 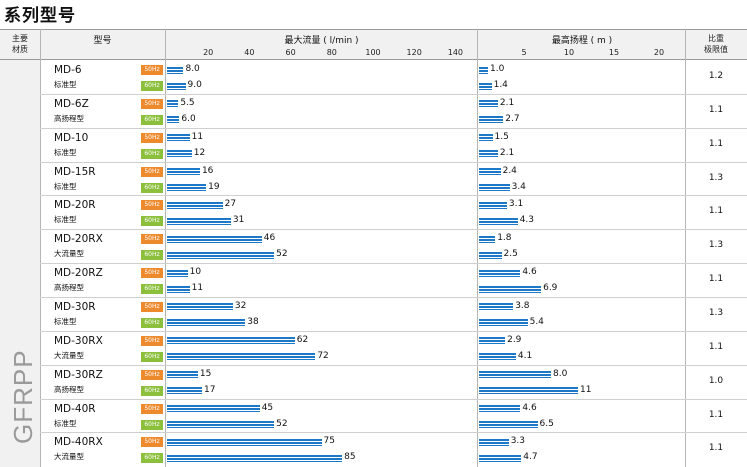 What do you see at coordinates (586, 389) in the screenshot?
I see `head-value-60hz: 11` at bounding box center [586, 389].